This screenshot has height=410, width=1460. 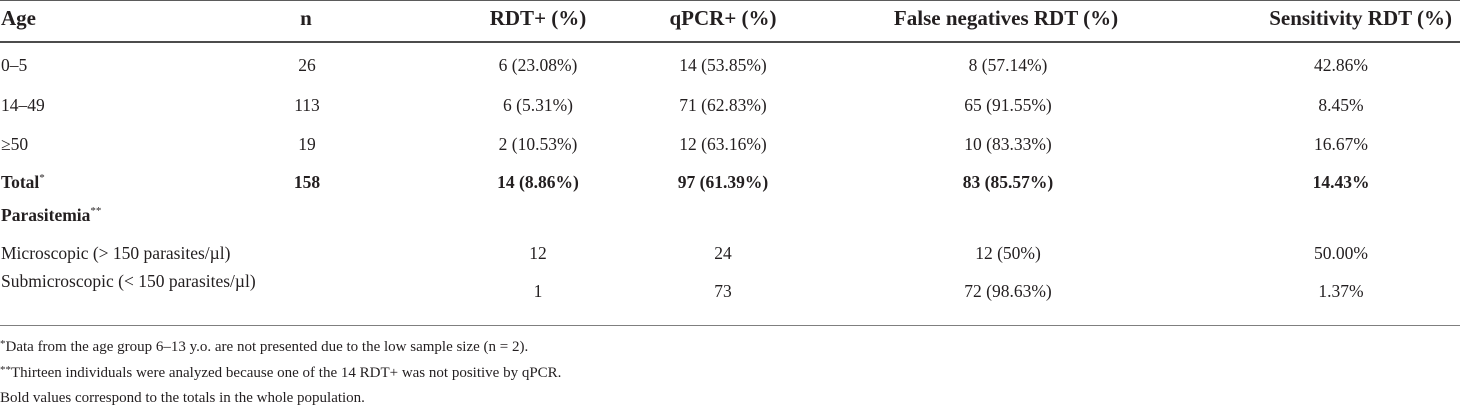 What do you see at coordinates (723, 65) in the screenshot?
I see `qpcr-cell: 14 (53.85%)` at bounding box center [723, 65].